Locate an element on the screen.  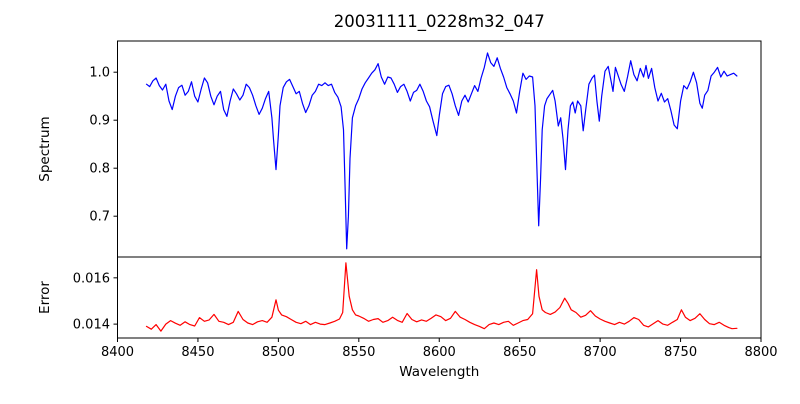
y-tick-label: 0.8 is located at coordinates (99, 169).